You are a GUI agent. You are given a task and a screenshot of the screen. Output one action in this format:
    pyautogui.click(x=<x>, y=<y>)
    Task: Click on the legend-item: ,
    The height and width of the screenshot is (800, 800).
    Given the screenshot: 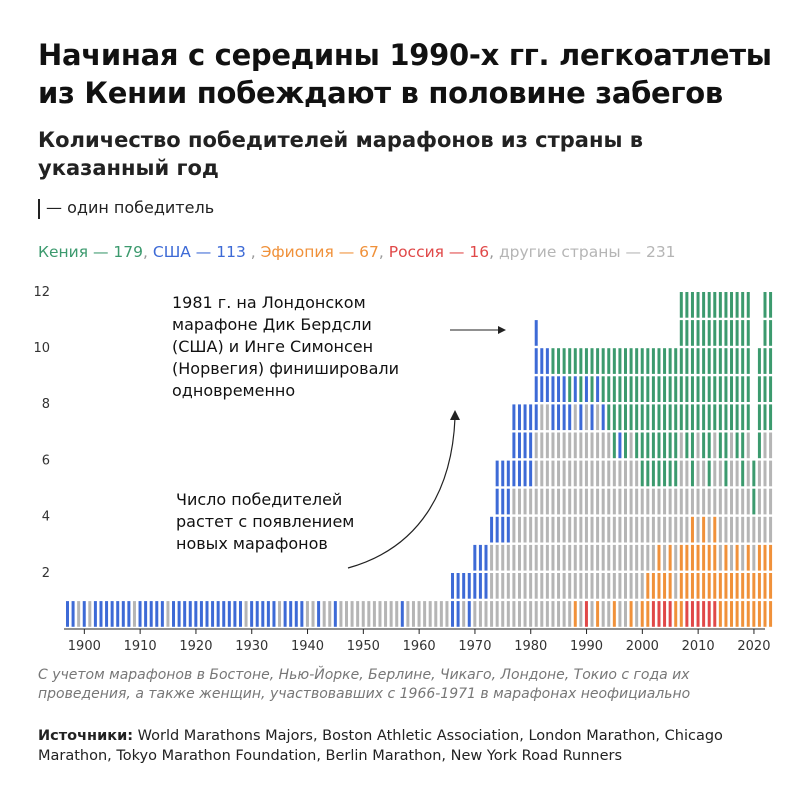 What is the action you would take?
    pyautogui.click(x=383, y=252)
    